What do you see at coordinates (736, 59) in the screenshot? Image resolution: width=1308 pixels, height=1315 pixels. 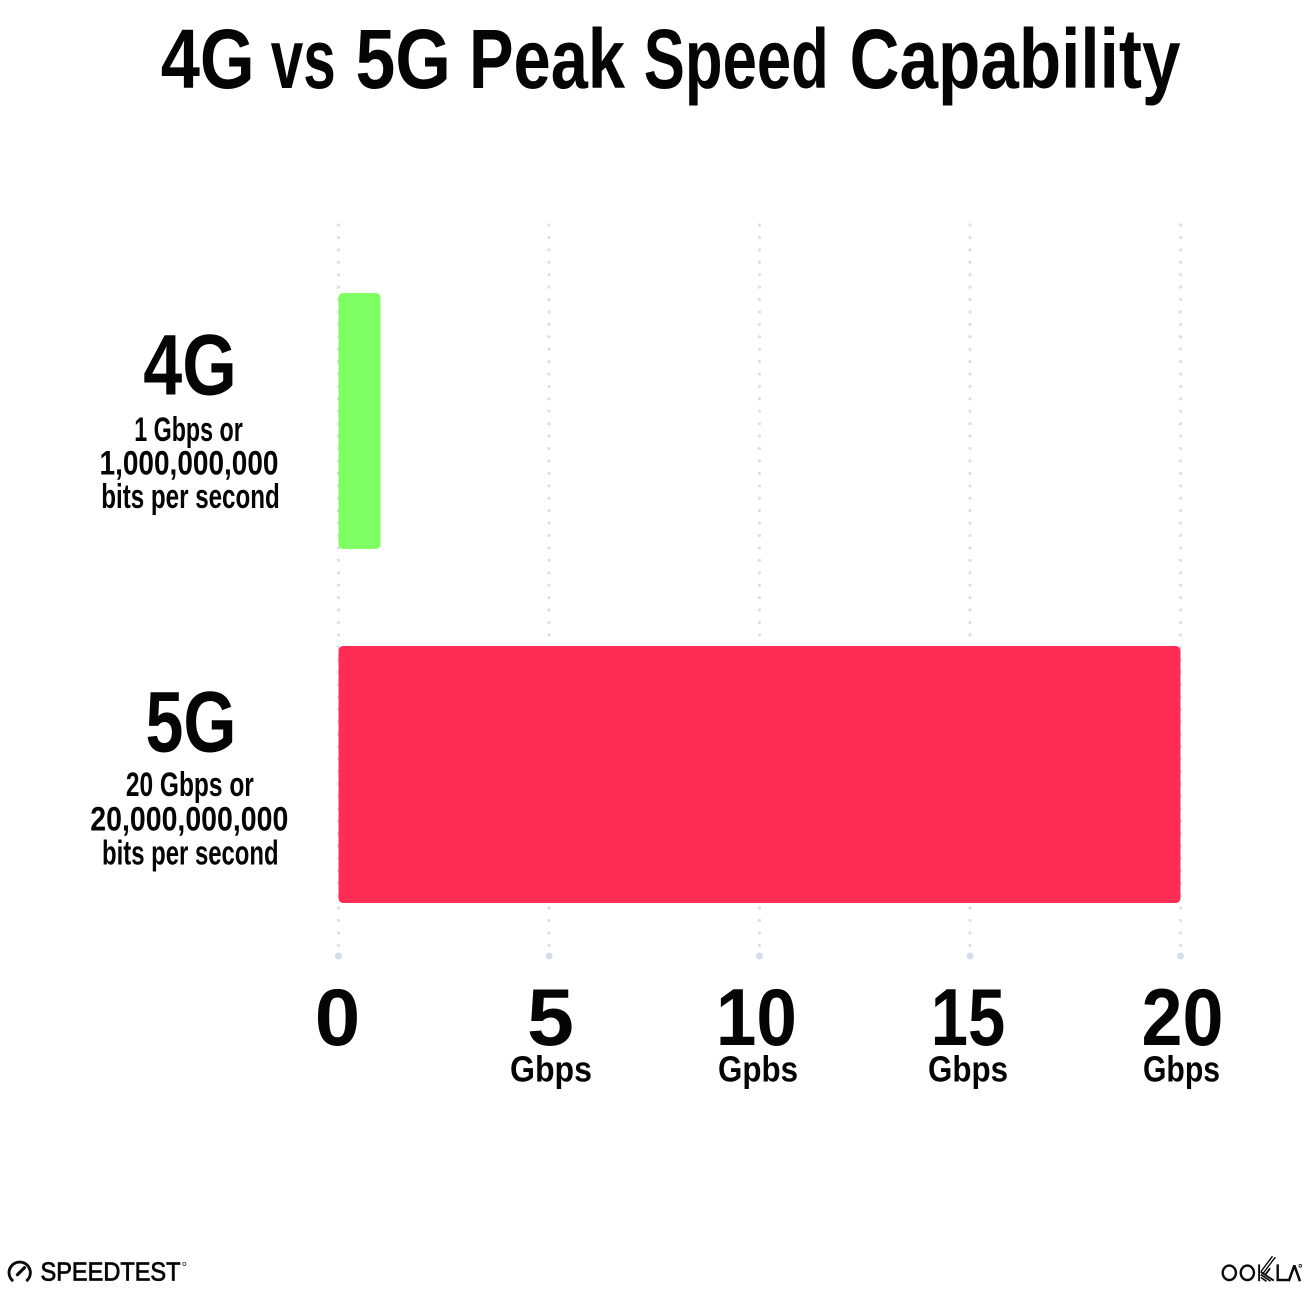 I see `svg-text: Speed` at bounding box center [736, 59].